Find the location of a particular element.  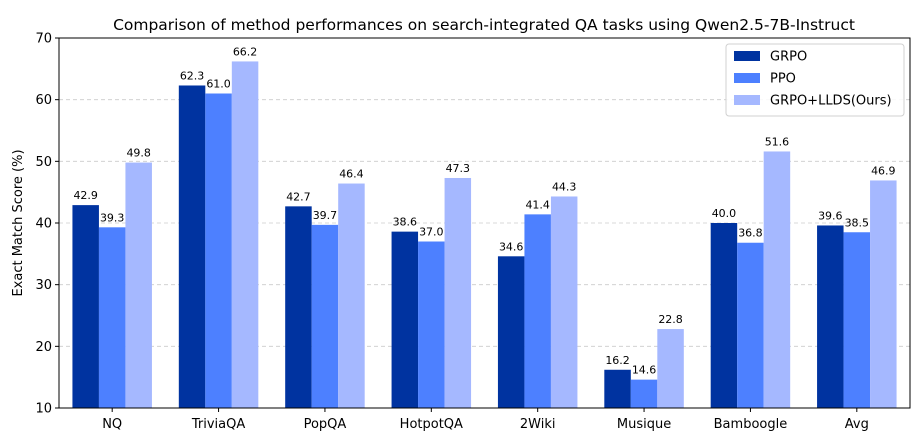

bar-value-label: 16.2 is located at coordinates (617, 360).